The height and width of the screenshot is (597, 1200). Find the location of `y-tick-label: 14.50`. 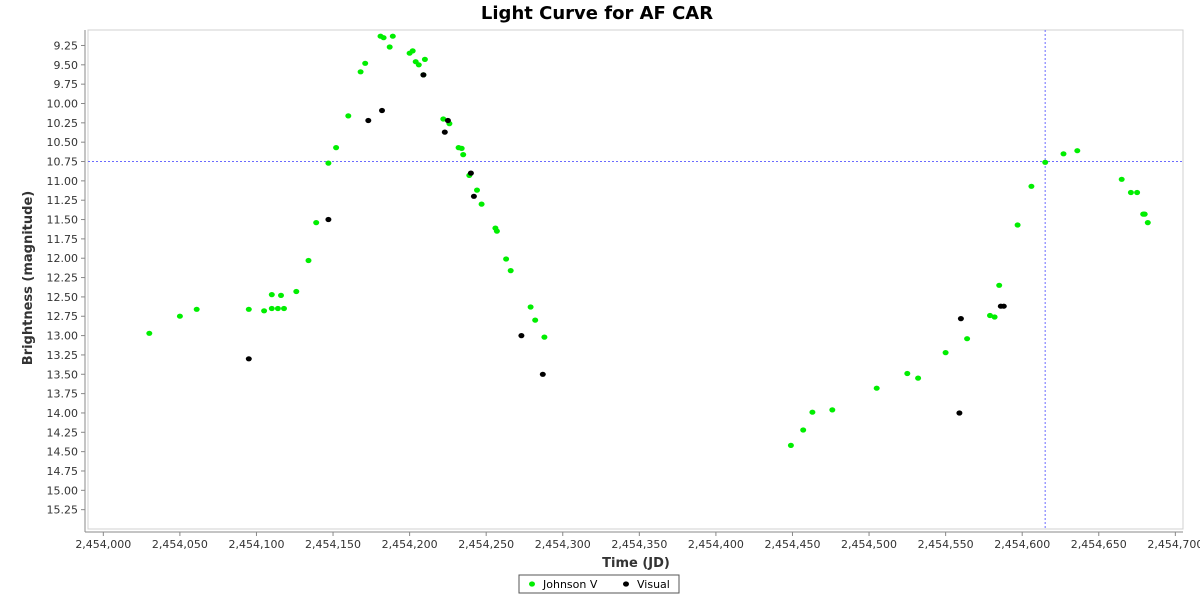

y-tick-label: 14.50 is located at coordinates (63, 452).